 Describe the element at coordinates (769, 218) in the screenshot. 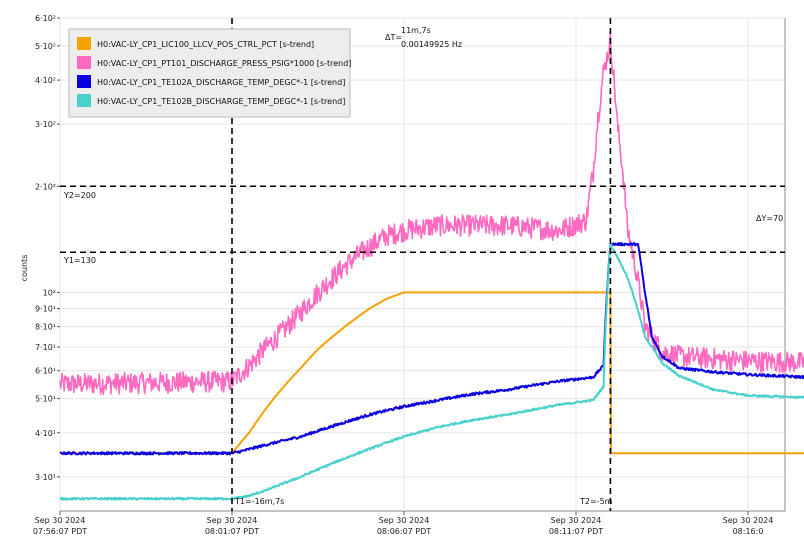

I see `delta-y-label: ΔY=70` at that location.